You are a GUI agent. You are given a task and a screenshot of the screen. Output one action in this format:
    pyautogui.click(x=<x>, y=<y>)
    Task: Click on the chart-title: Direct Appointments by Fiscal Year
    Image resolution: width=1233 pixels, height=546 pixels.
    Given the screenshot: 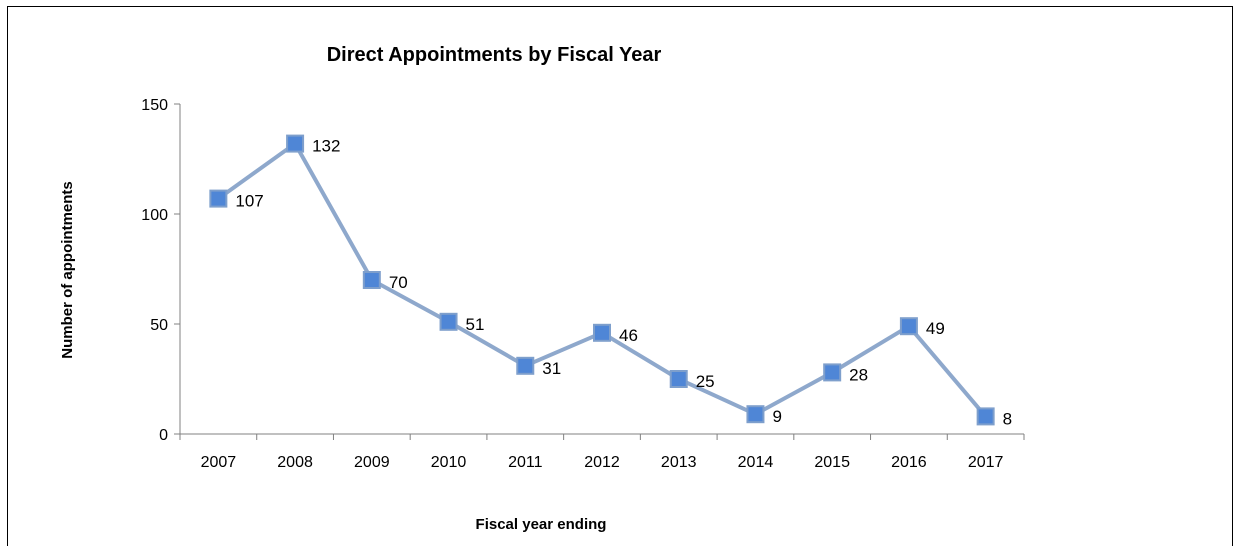 What is the action you would take?
    pyautogui.click(x=494, y=55)
    